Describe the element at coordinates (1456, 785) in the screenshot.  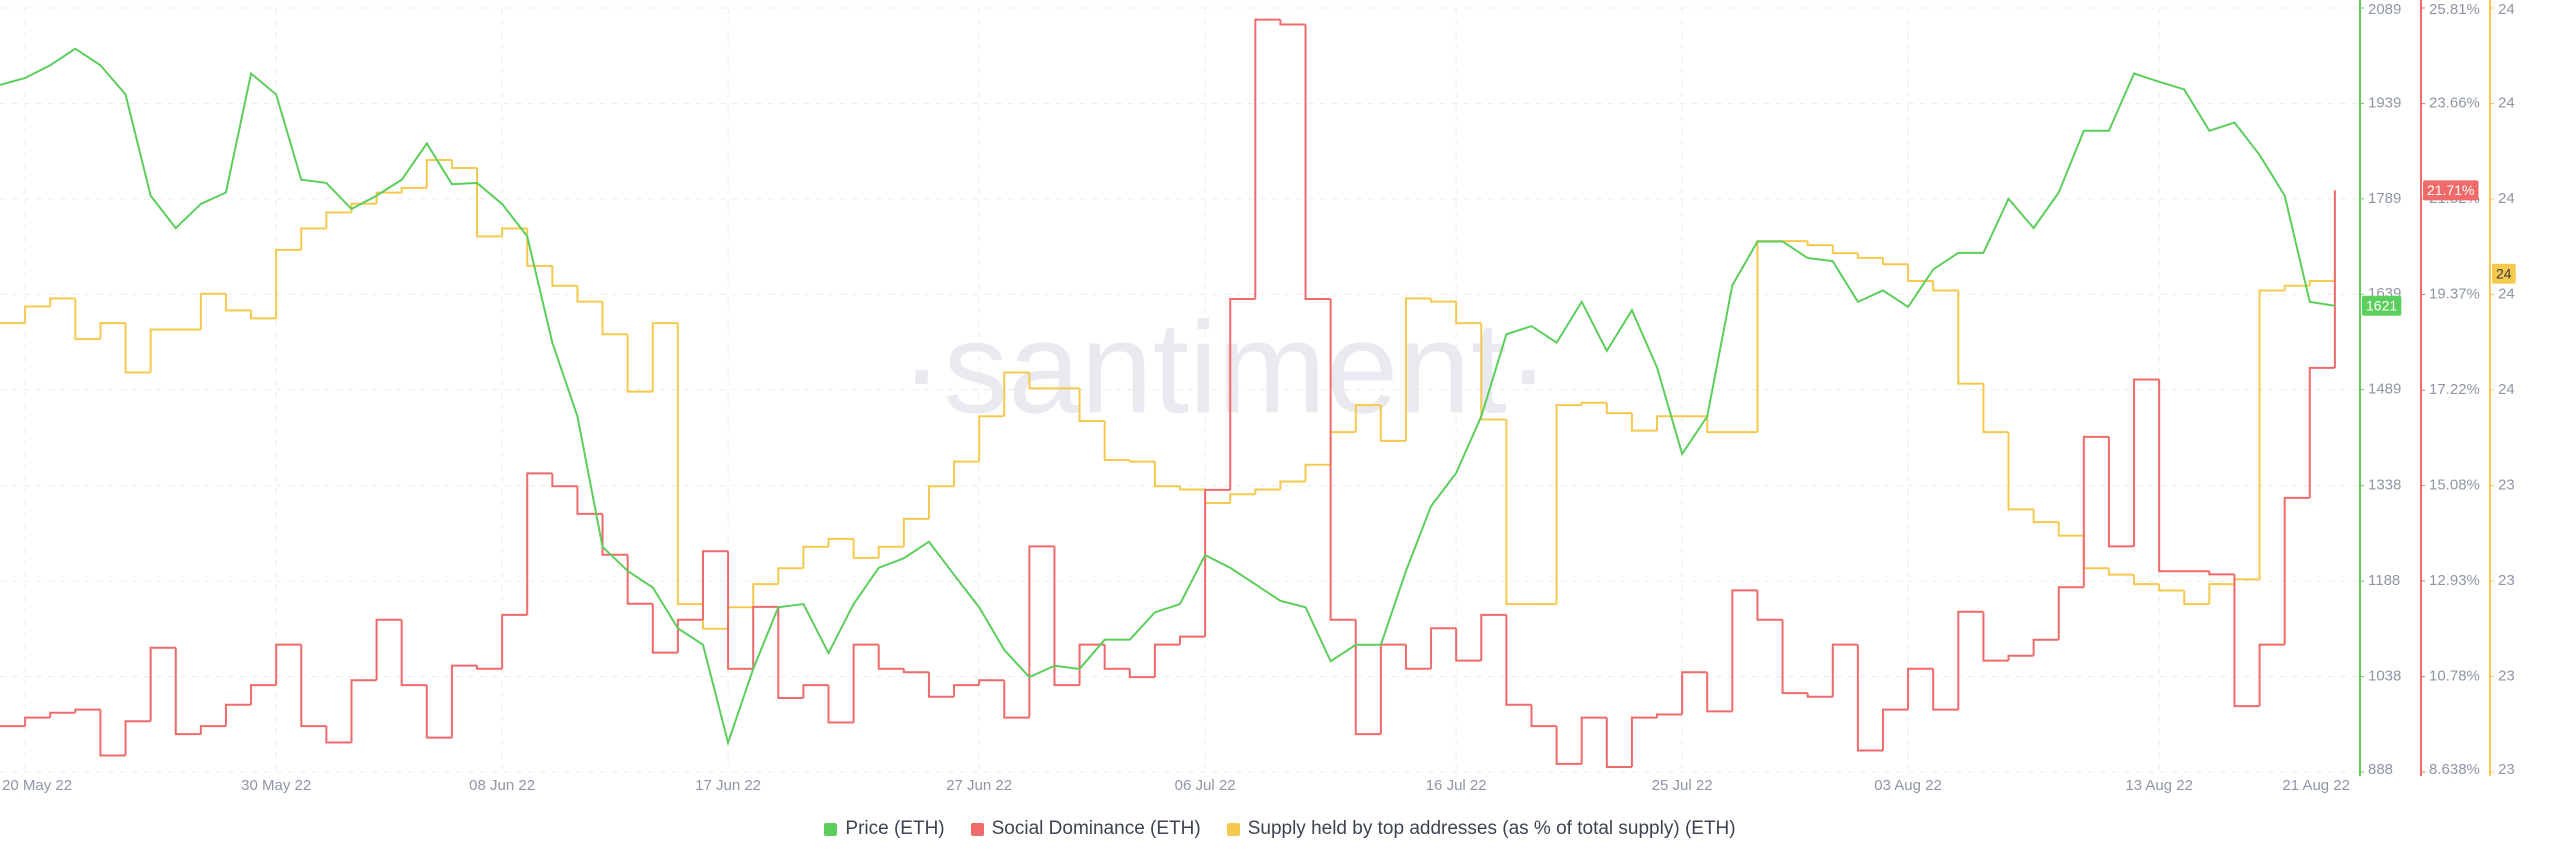
I see `x-tick-label: 16 Jul 22` at that location.